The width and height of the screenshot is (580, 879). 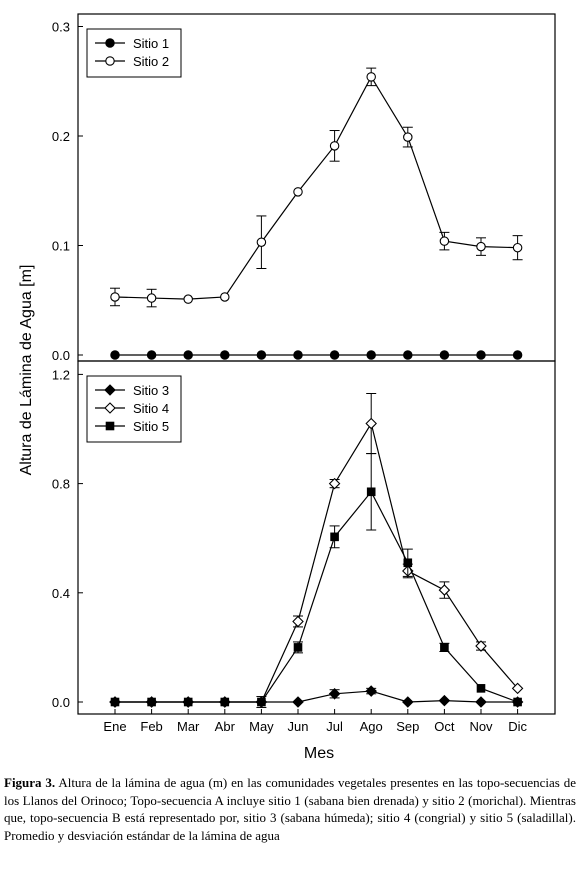 What do you see at coordinates (61, 27) in the screenshot?
I see `top-y-tick-label: 0.3` at bounding box center [61, 27].